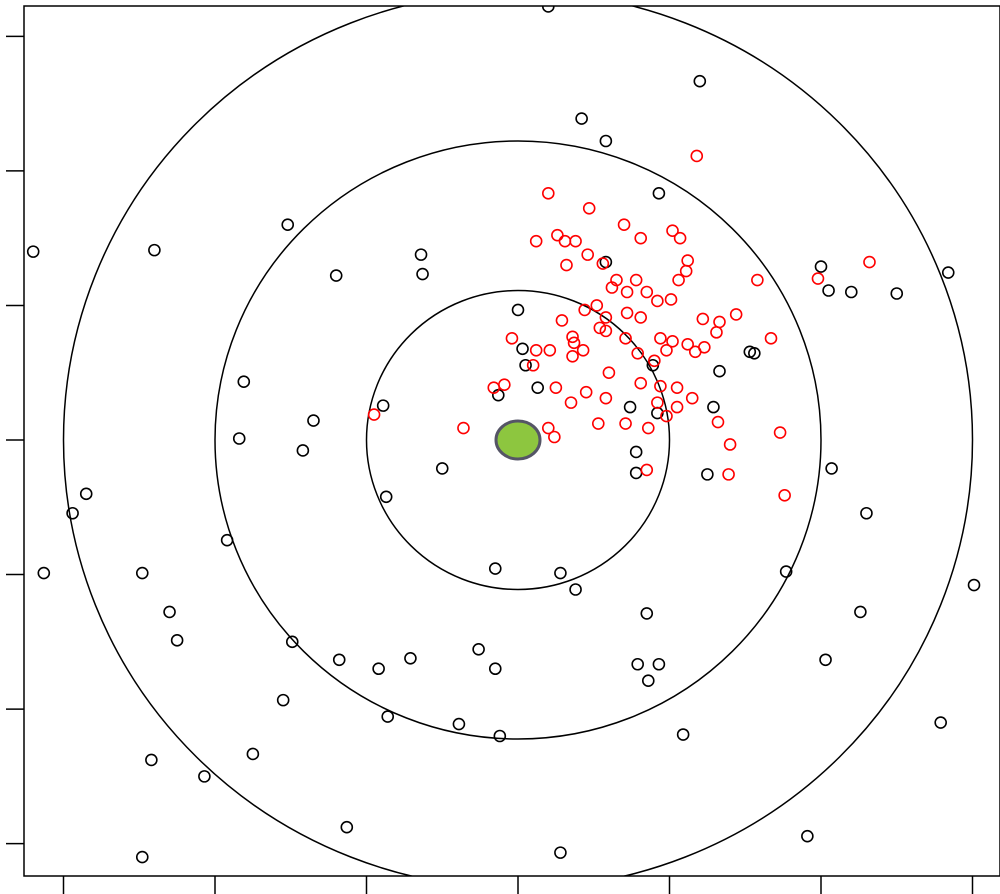 This screenshot has width=1000, height=894. Describe the element at coordinates (15, 440) in the screenshot. I see `y-axis-ticks` at that location.